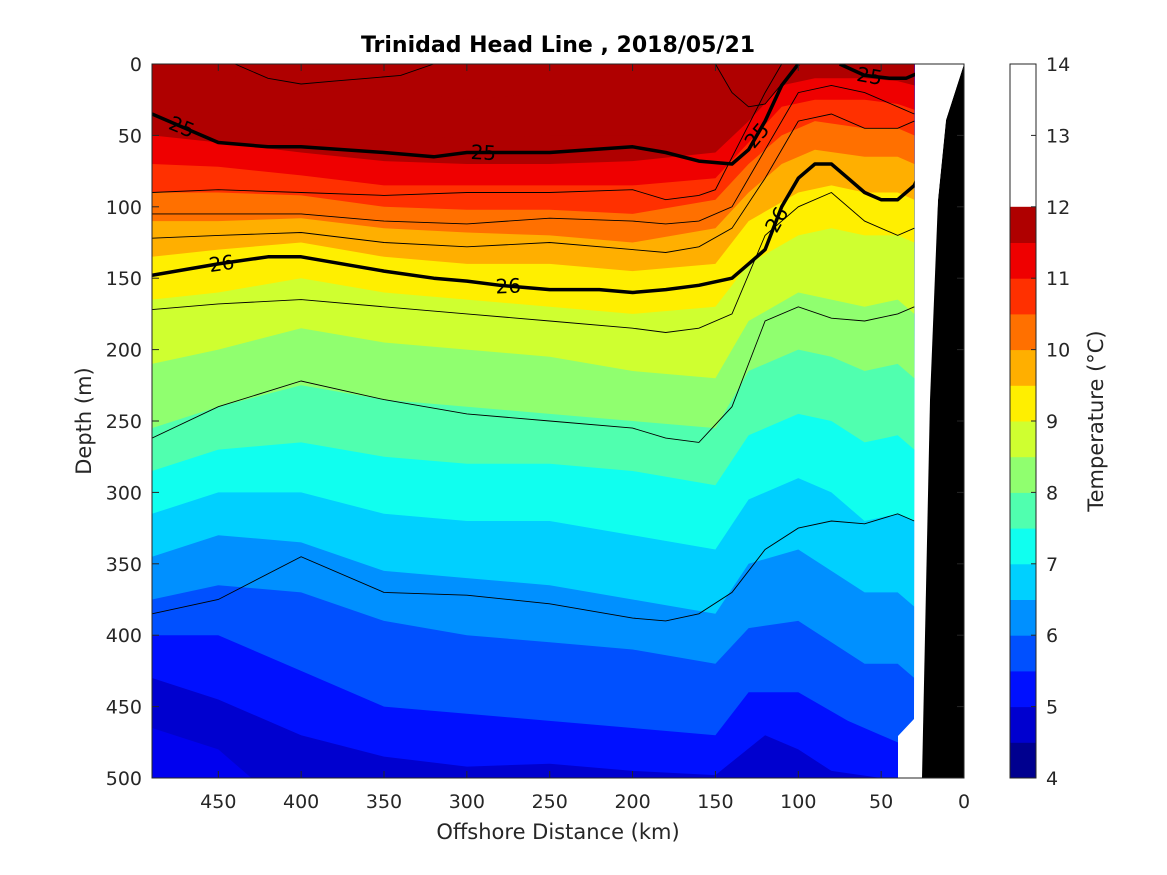  Describe the element at coordinates (136, 65) in the screenshot. I see `y-tick-label-0: 0` at that location.